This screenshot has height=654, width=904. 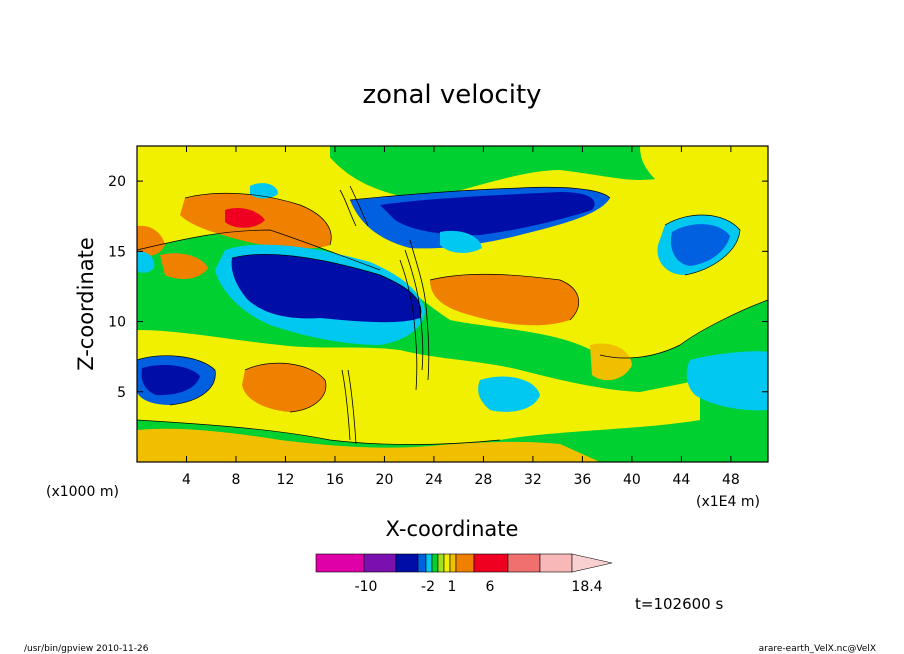 I want to click on field-yellow-right, so click(x=704, y=173).